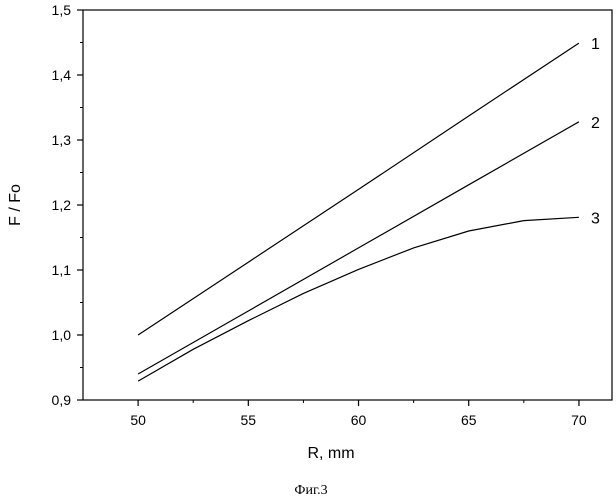 This screenshot has height=500, width=616. I want to click on y-tick-label: 1,5, so click(62, 10).